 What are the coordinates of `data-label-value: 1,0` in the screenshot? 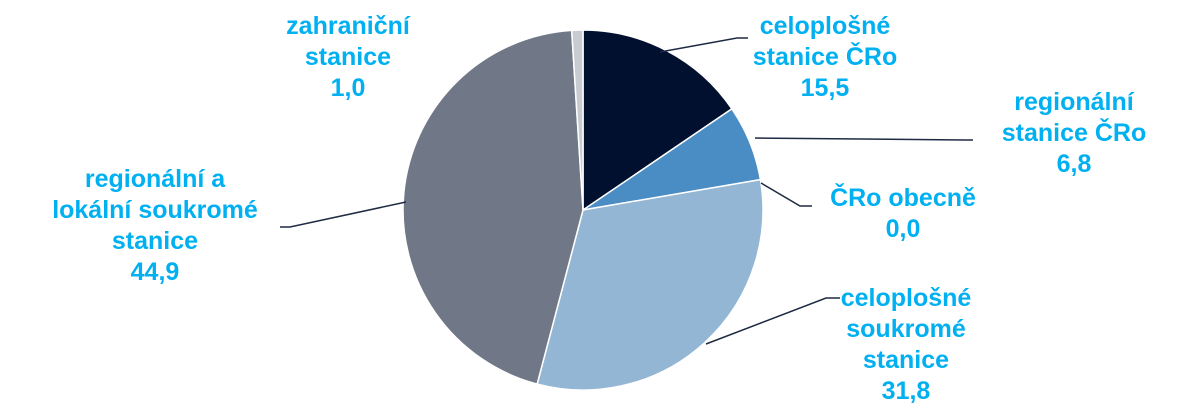 It's located at (348, 88).